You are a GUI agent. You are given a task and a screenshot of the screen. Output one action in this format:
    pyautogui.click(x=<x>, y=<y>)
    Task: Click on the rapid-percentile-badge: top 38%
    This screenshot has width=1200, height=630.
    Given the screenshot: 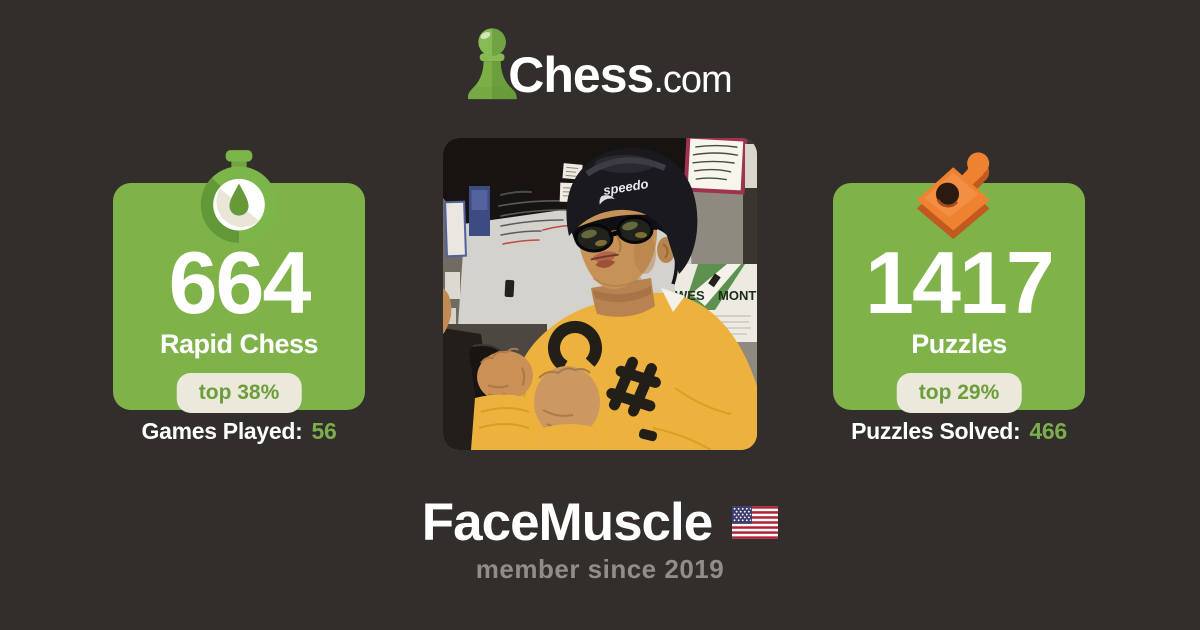 What is the action you would take?
    pyautogui.click(x=239, y=393)
    